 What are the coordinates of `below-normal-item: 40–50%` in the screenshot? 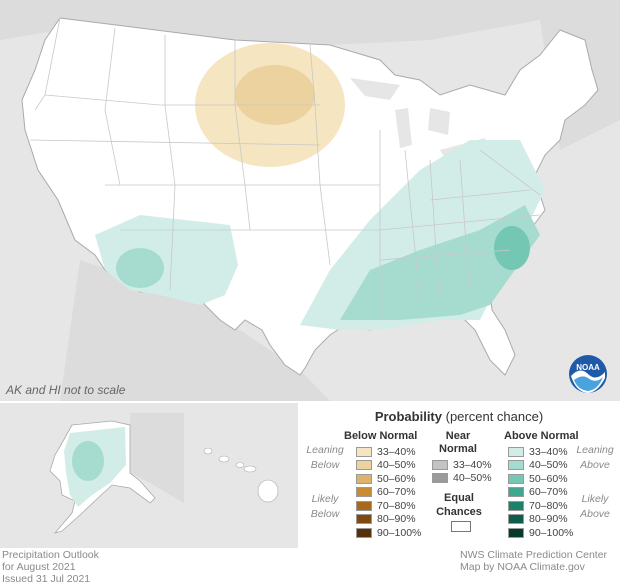 It's located at (386, 465).